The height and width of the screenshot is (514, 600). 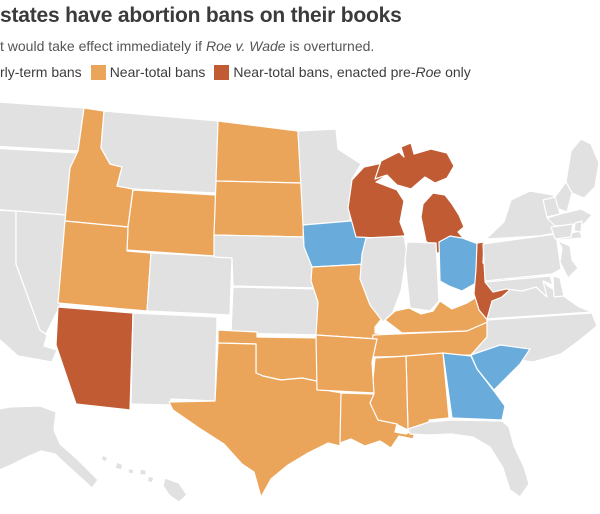 What do you see at coordinates (582, 168) in the screenshot?
I see `state-me` at bounding box center [582, 168].